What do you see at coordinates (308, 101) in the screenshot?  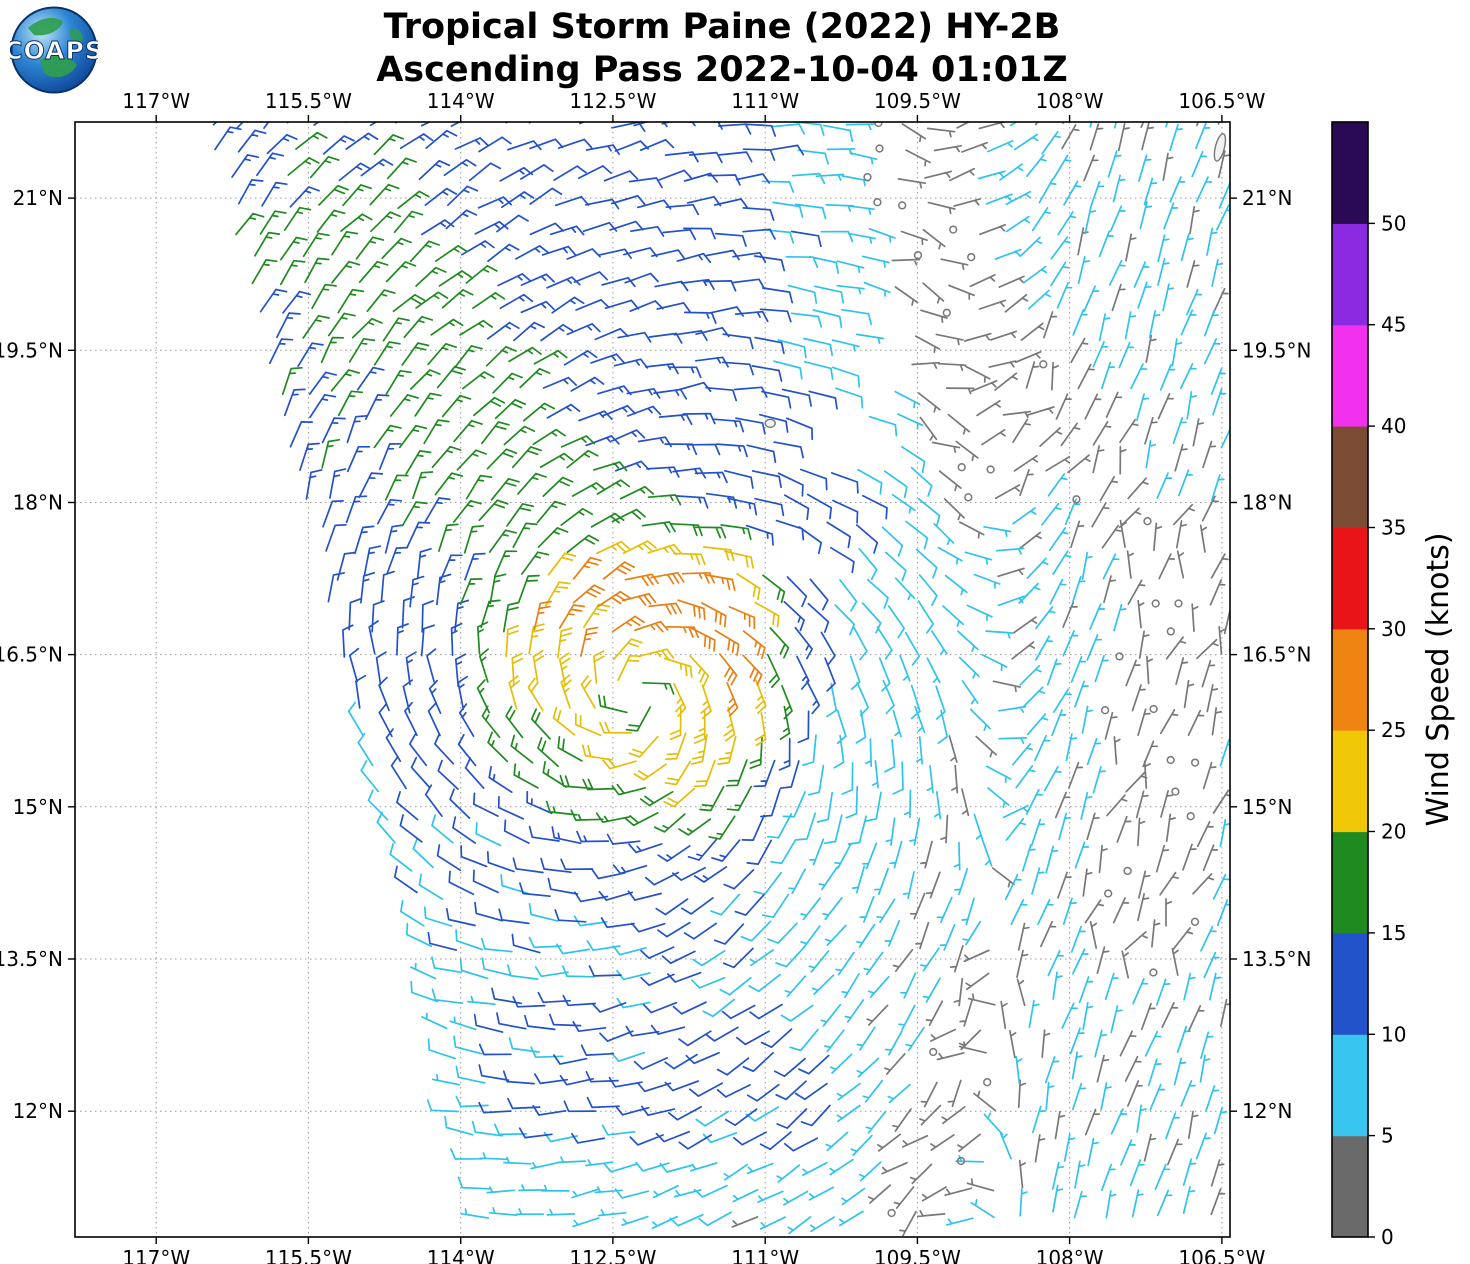 I see `x-tick-label-top: 115.5°W` at bounding box center [308, 101].